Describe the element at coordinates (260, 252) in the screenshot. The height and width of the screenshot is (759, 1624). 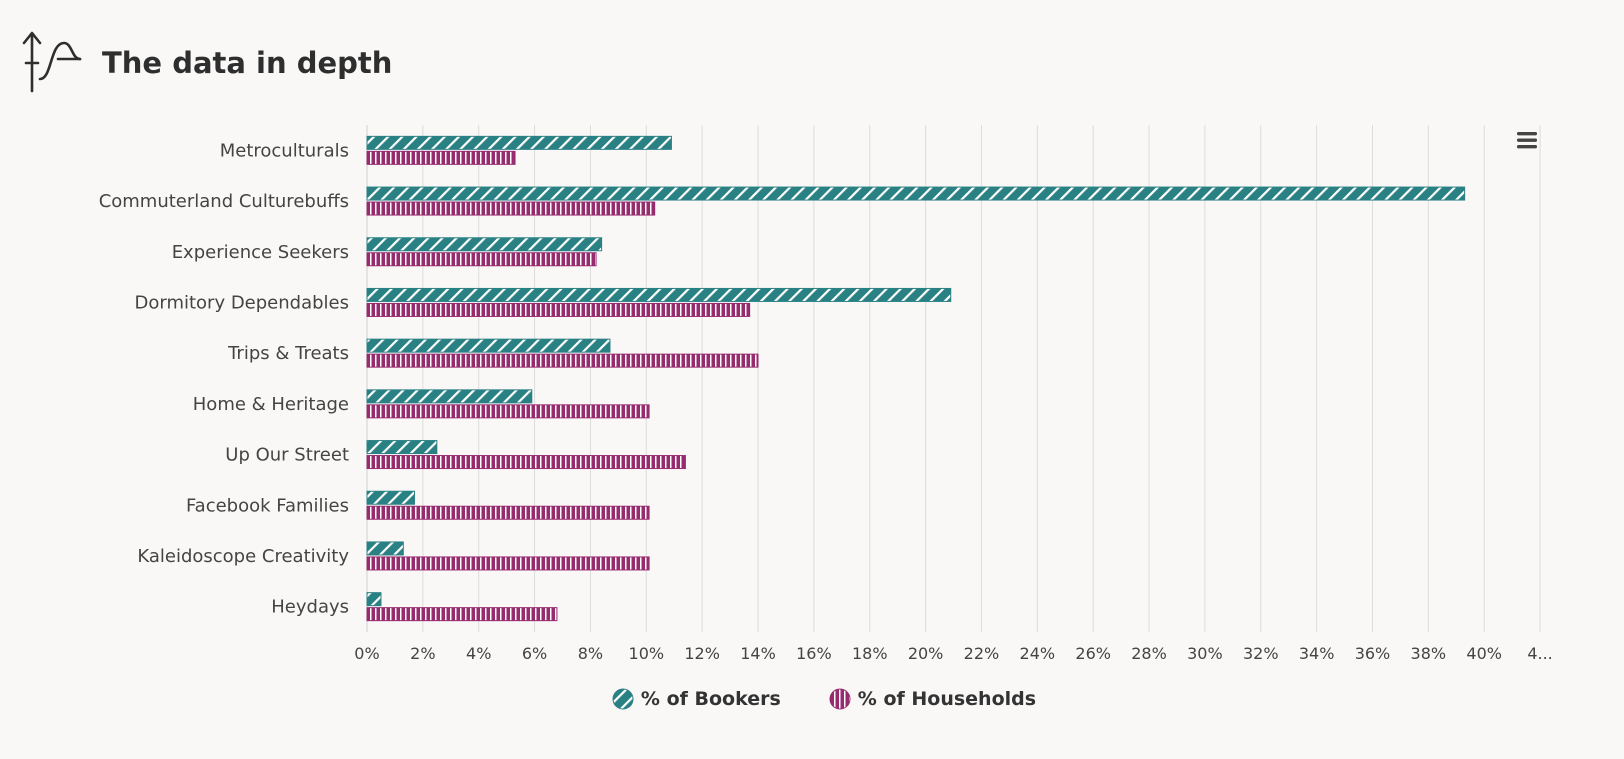
I see `category-label: Experience Seekers` at that location.